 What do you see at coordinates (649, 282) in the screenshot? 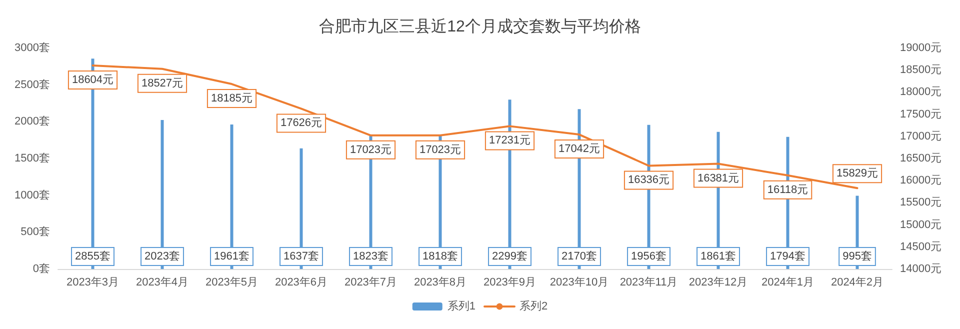
I see `x-tick-label: 2023年11月` at bounding box center [649, 282].